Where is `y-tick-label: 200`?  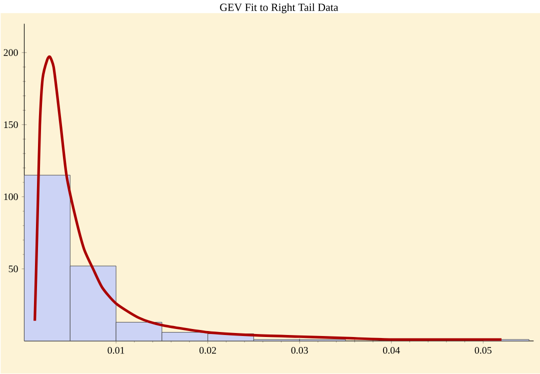
y-tick-label: 200 is located at coordinates (11, 52).